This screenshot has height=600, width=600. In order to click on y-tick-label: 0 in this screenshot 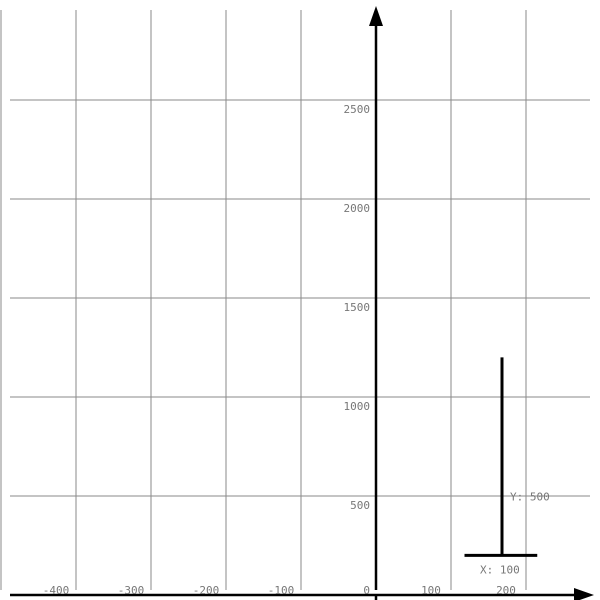, I will do `click(366, 590)`.